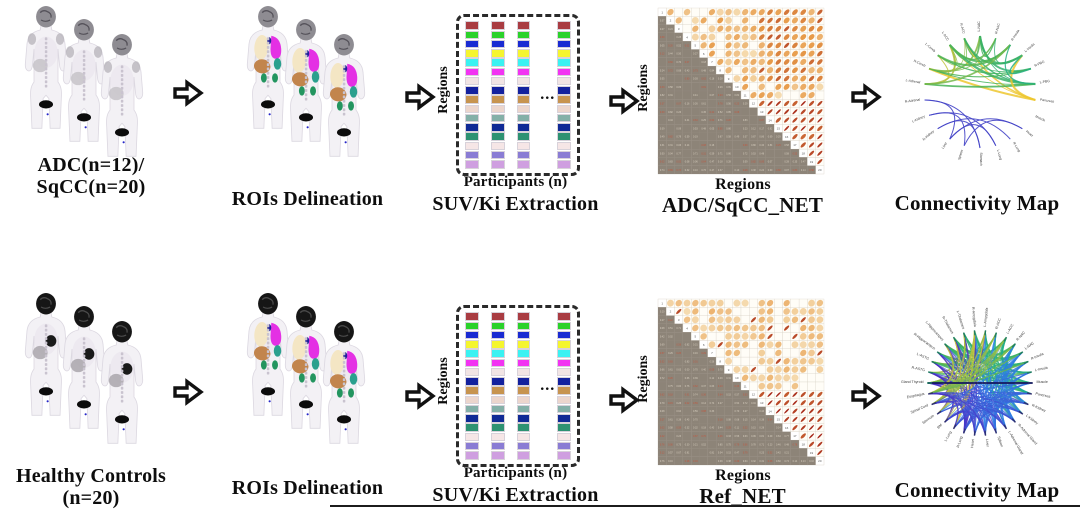 This screenshot has height=514, width=1080. Describe the element at coordinates (770, 411) in the screenshot. I see `svg-text: 14` at that location.